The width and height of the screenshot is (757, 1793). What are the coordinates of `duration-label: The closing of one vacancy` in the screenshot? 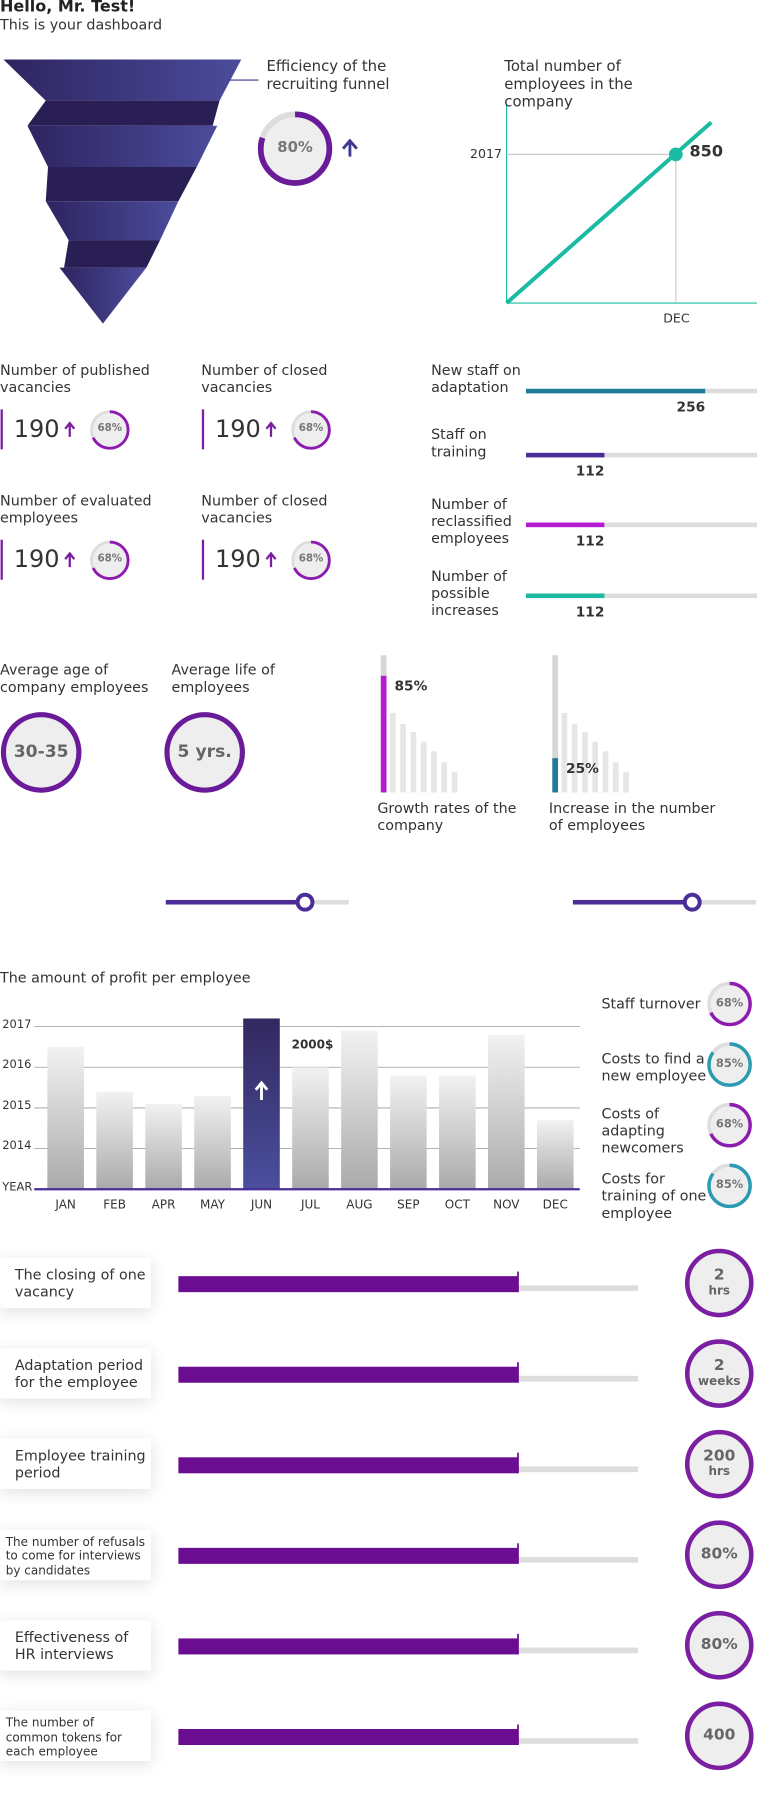 It's located at (80, 1283).